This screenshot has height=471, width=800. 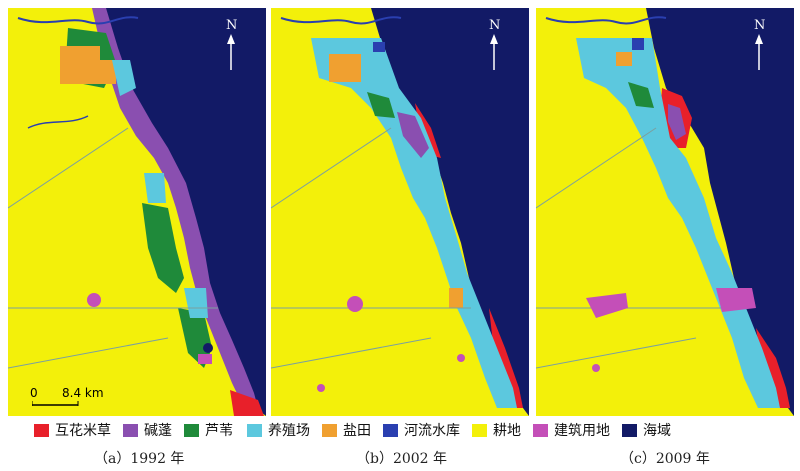 I want to click on scale-zero-label: 0, so click(x=34, y=393).